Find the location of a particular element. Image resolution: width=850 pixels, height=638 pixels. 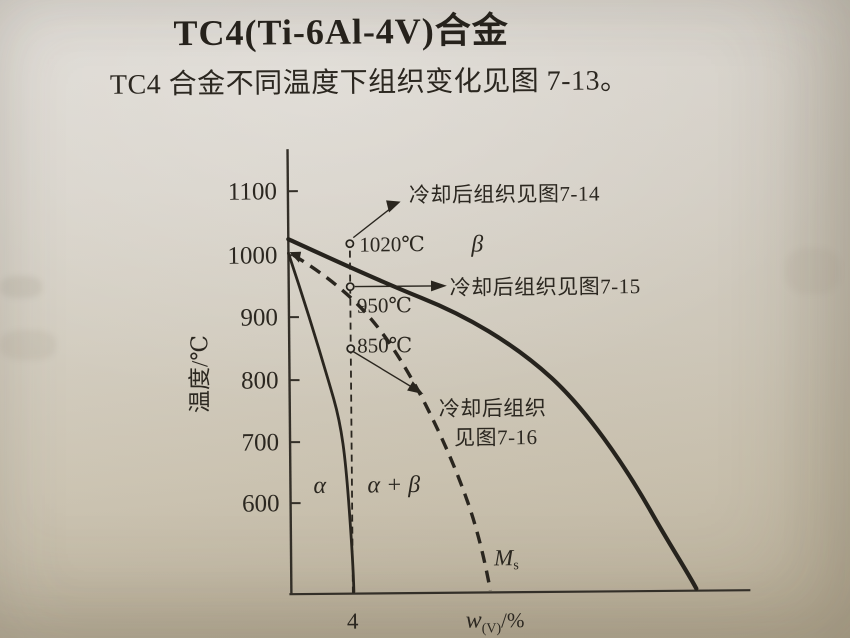

region-label-alpha: α is located at coordinates (319, 486).